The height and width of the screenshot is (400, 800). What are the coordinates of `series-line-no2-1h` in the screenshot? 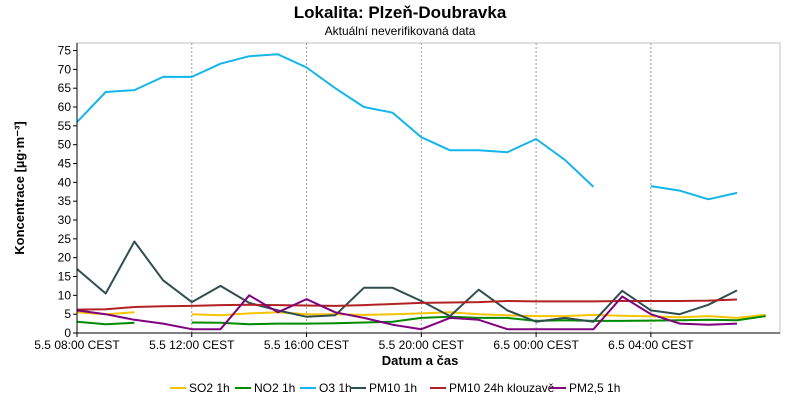 It's located at (105, 323).